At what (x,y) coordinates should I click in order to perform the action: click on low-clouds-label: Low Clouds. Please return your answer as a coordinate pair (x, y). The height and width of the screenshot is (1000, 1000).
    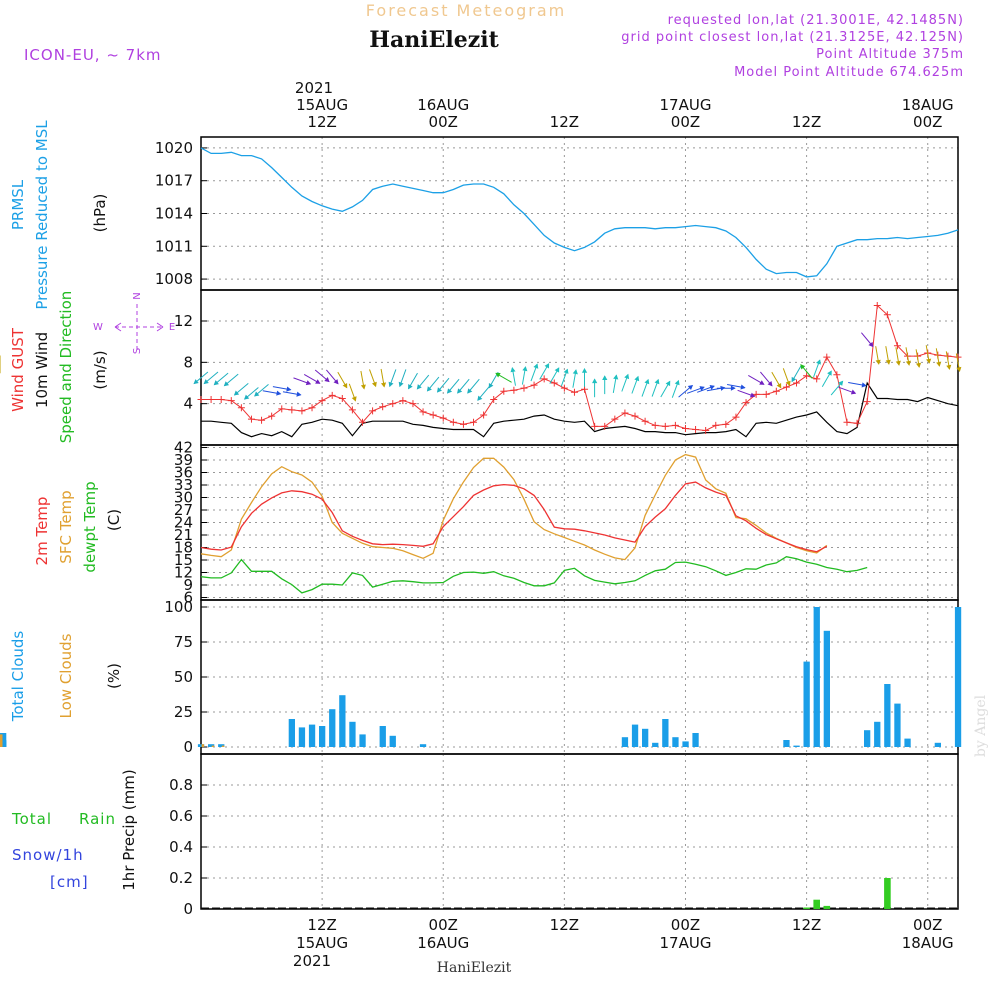
    Looking at the image, I should click on (66, 675).